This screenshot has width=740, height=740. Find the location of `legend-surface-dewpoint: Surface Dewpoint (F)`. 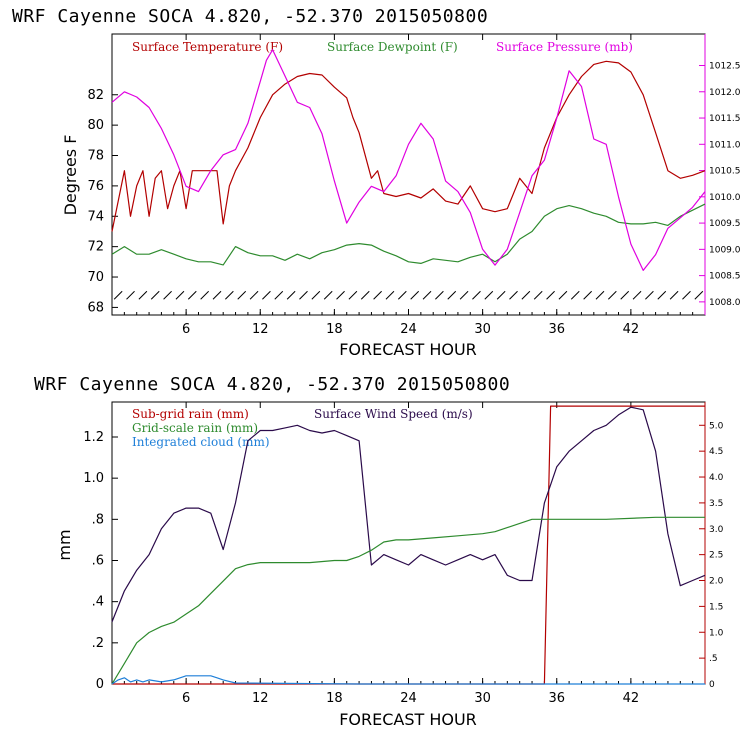

legend-surface-dewpoint: Surface Dewpoint (F) is located at coordinates (392, 47).